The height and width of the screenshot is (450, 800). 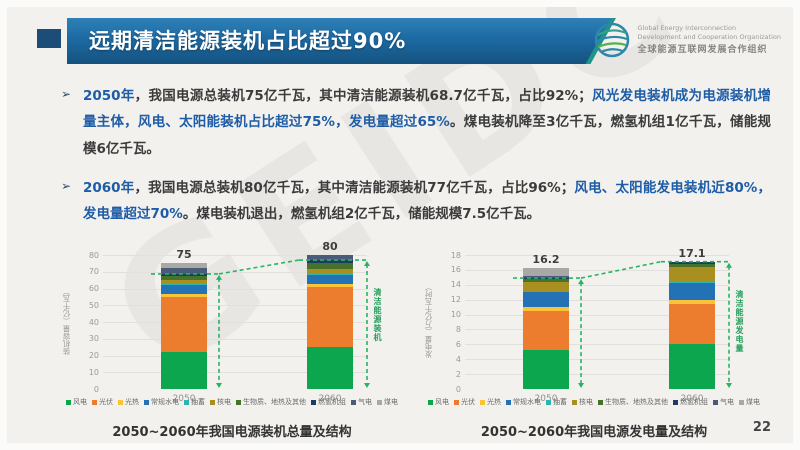 I want to click on legend-item-光热: 光热, so click(x=128, y=402).